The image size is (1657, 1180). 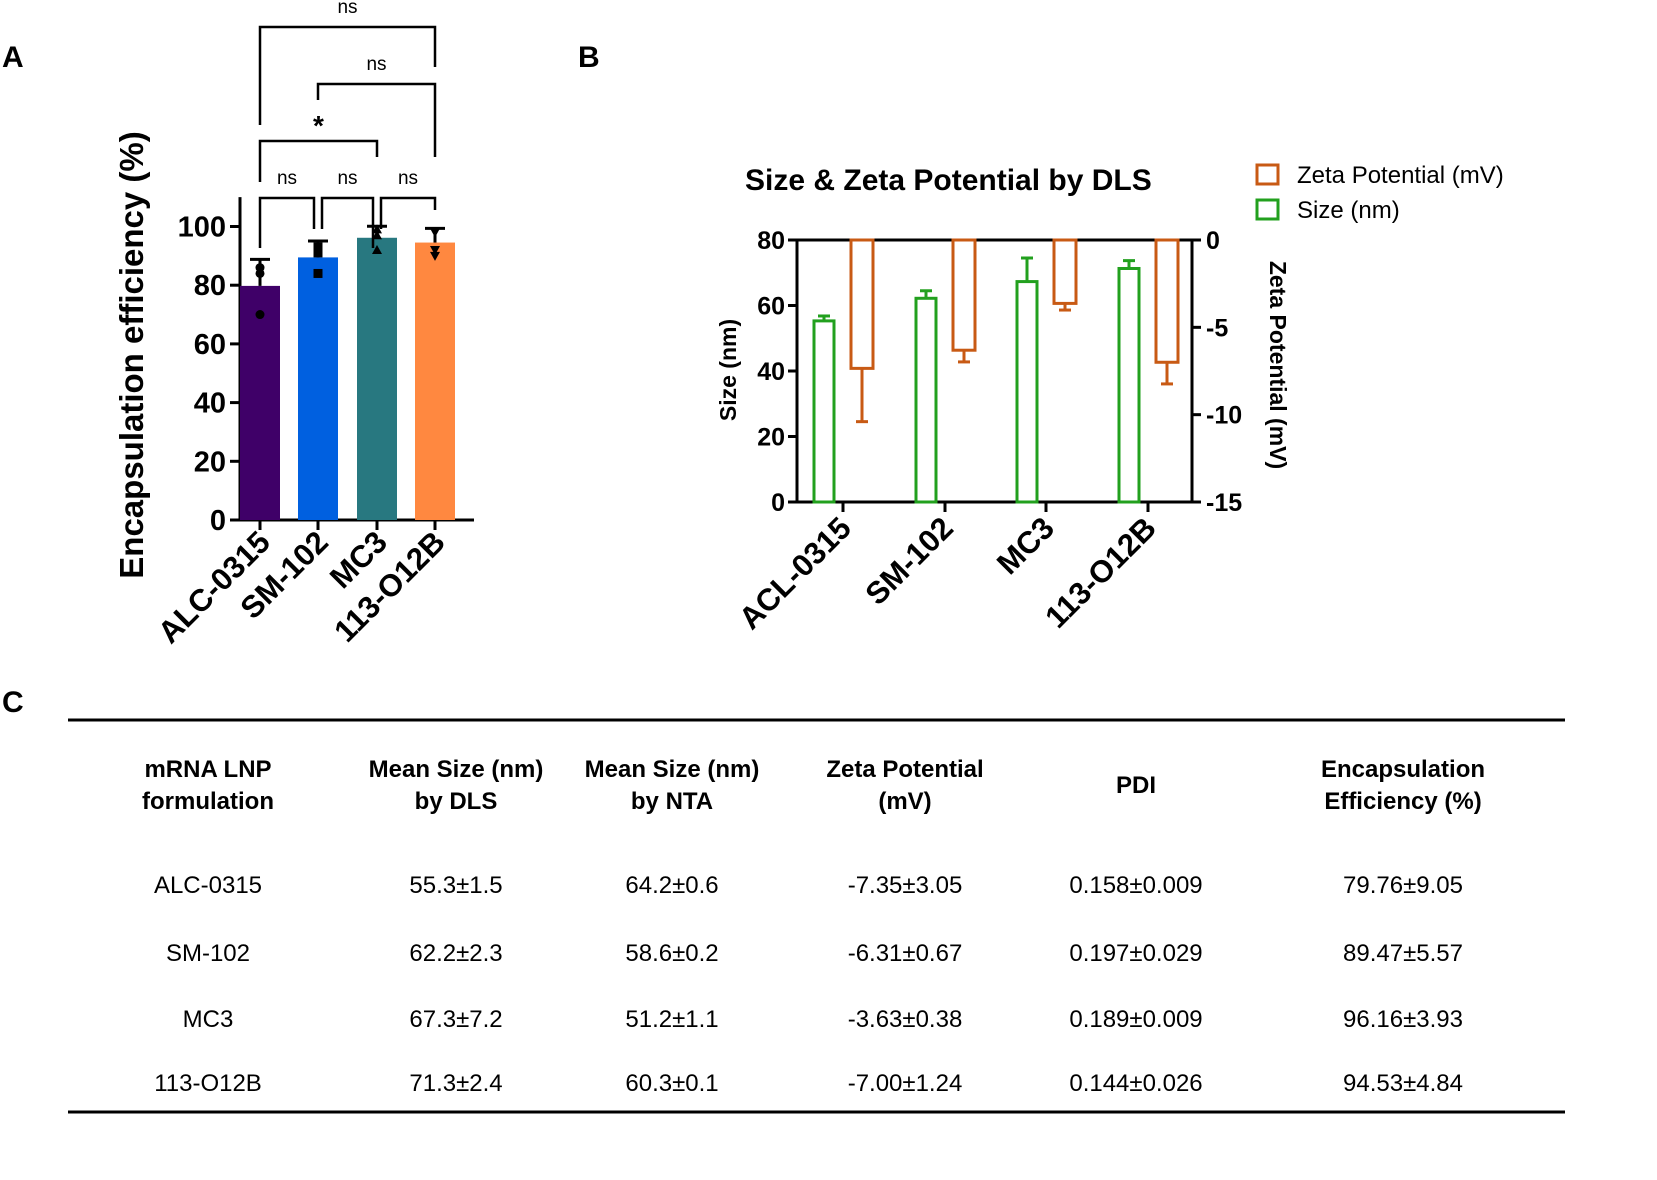 I want to click on table-cell: 55.3±1.5, so click(x=455, y=885).